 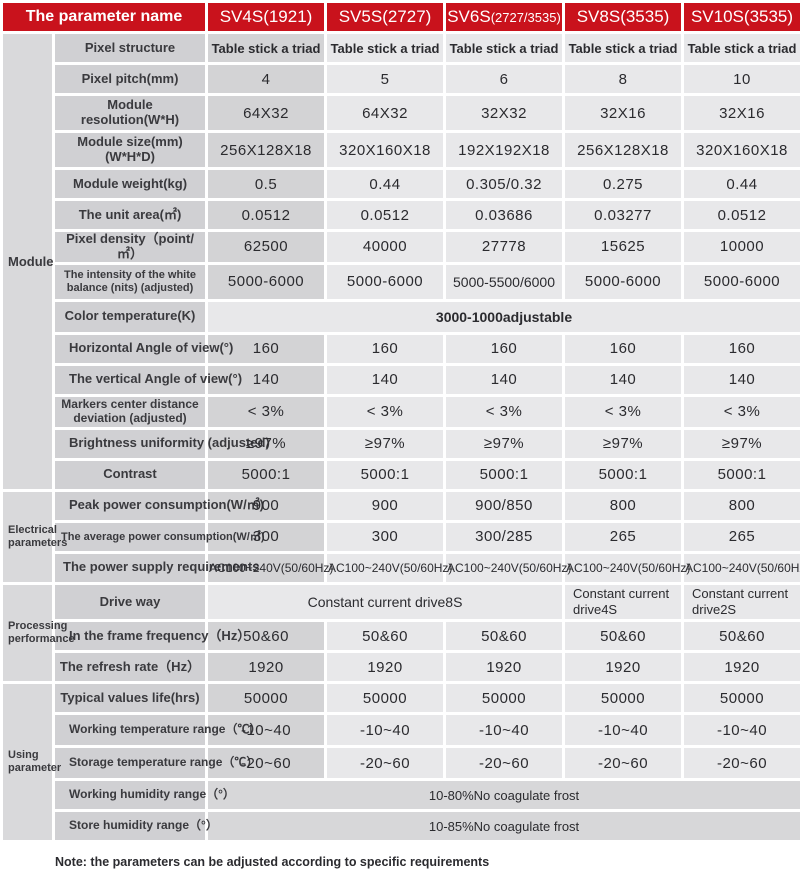 What do you see at coordinates (717, 16) in the screenshot?
I see `model-name: SV10S` at bounding box center [717, 16].